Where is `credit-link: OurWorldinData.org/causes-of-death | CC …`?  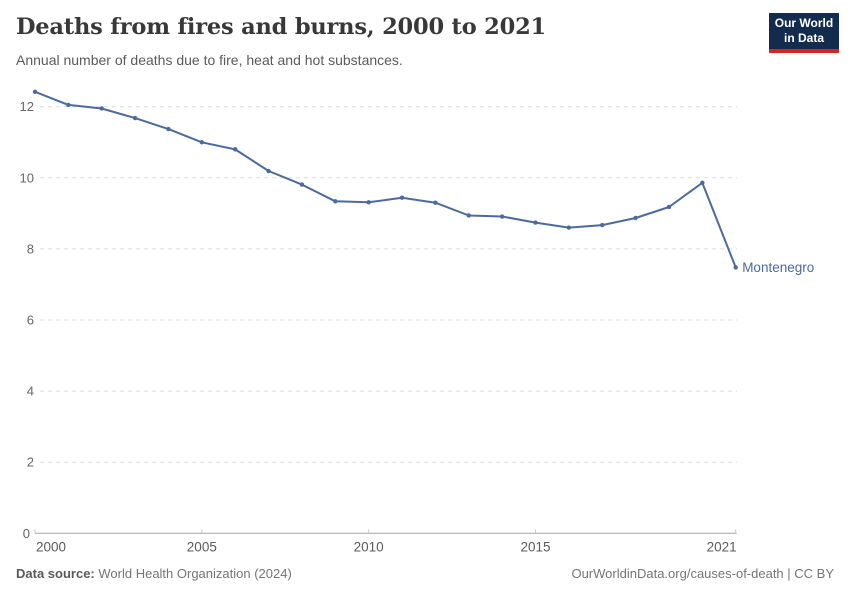 credit-link: OurWorldinData.org/causes-of-death | CC … is located at coordinates (702, 573).